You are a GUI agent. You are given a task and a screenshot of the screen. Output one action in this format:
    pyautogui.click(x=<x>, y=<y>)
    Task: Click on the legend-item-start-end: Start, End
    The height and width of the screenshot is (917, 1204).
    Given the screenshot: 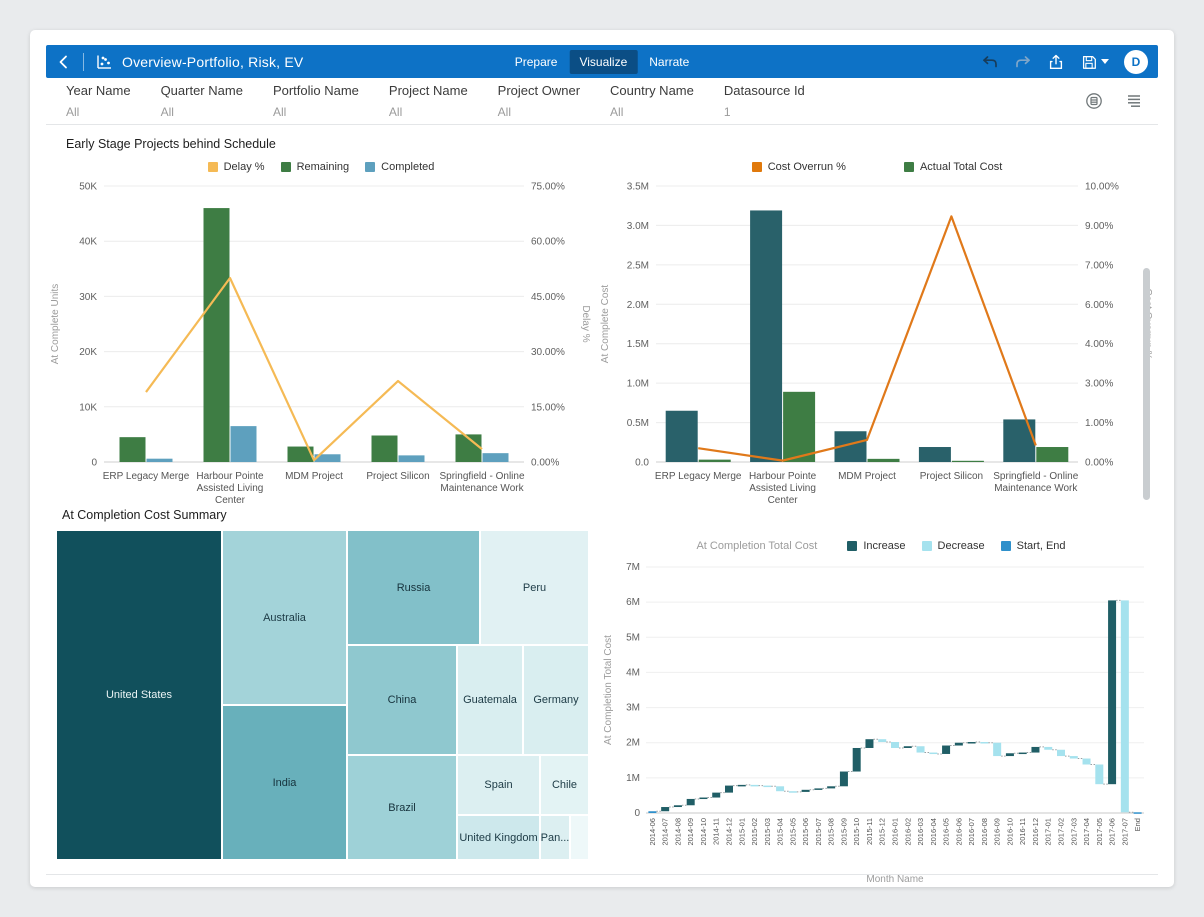 What is the action you would take?
    pyautogui.click(x=1033, y=546)
    